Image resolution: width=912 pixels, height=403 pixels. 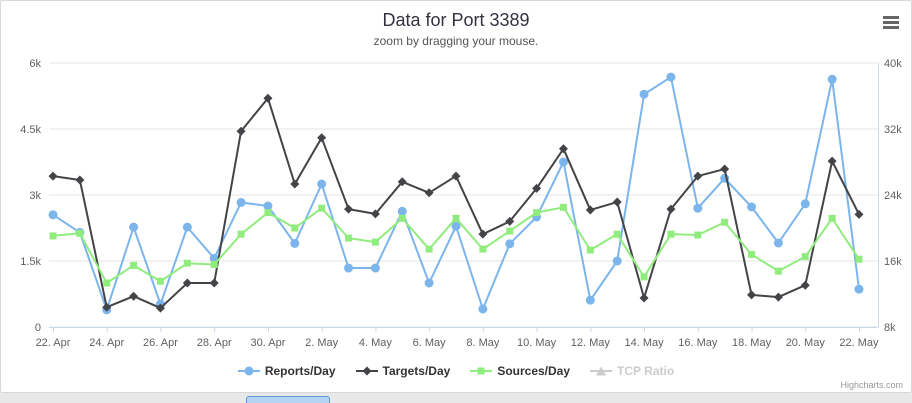 I want to click on x-axis-label: 2. May, so click(x=322, y=343).